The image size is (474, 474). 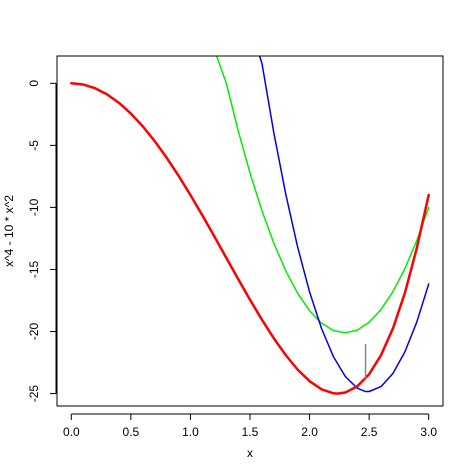 What do you see at coordinates (131, 432) in the screenshot?
I see `x-tick-label: 0.5` at bounding box center [131, 432].